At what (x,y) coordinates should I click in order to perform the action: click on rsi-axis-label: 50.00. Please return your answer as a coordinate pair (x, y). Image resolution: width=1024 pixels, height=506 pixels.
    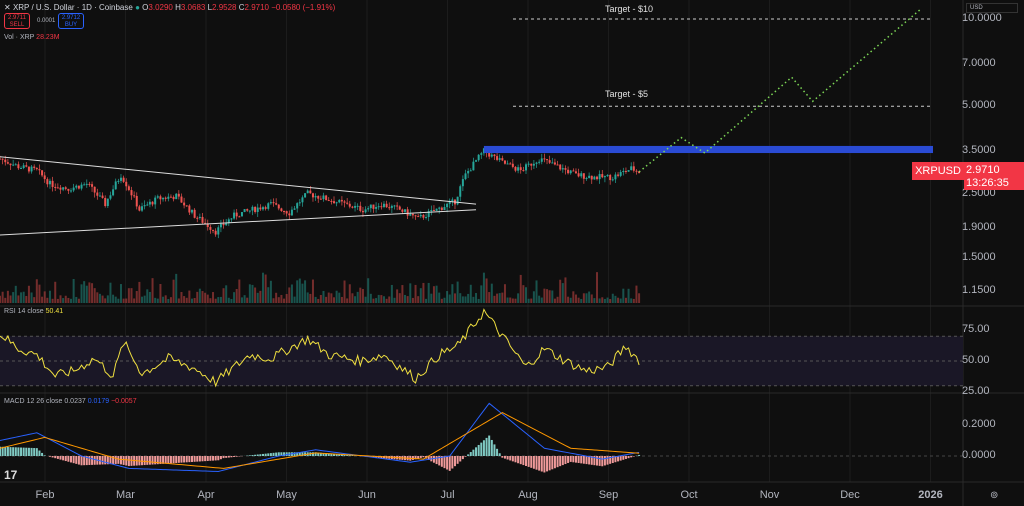
    Looking at the image, I should click on (976, 360).